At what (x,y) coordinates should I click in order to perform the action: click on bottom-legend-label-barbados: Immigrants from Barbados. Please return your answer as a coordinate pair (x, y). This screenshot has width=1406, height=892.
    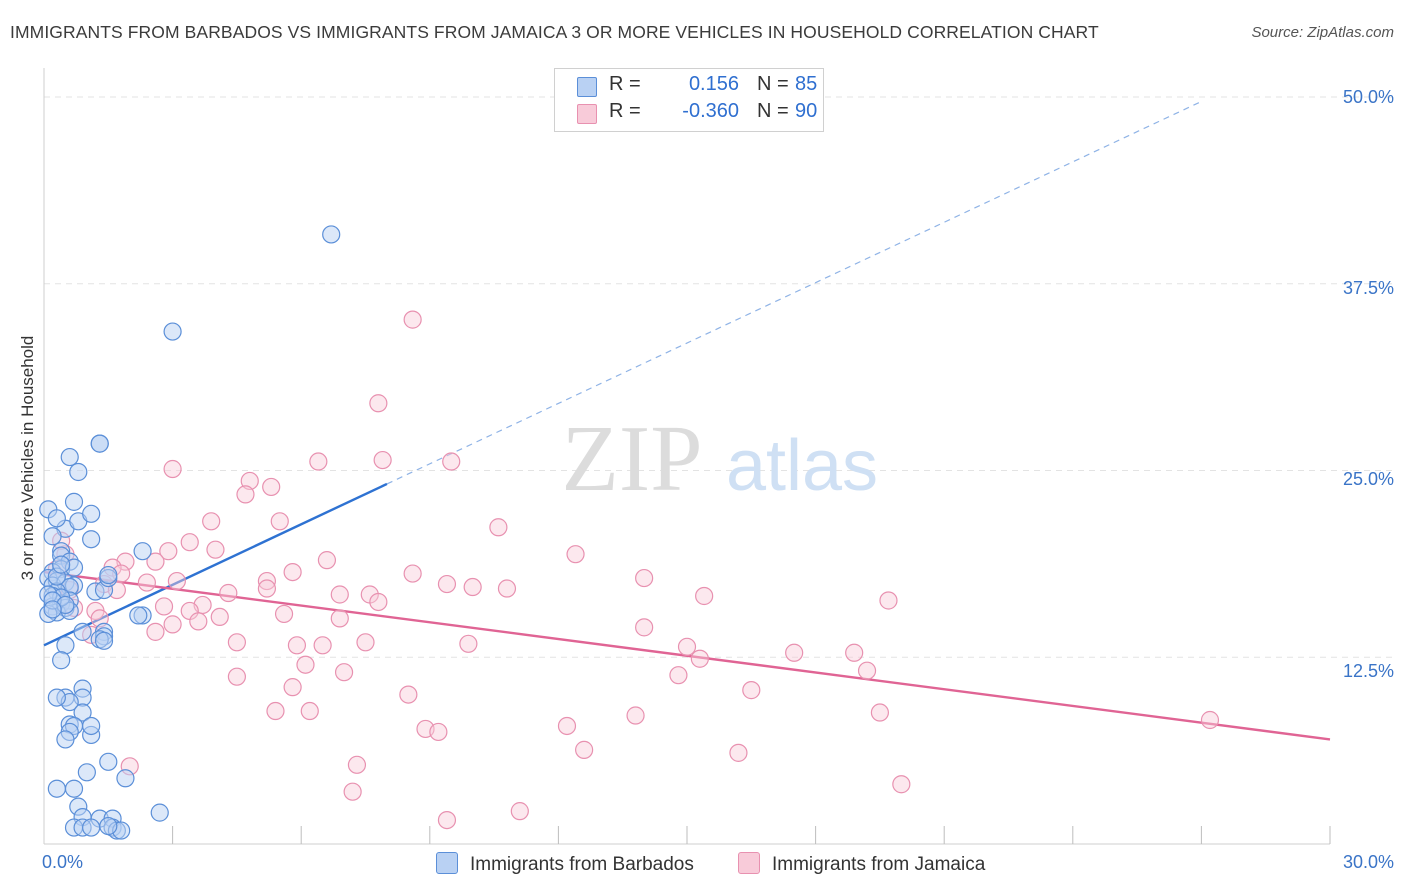
    Looking at the image, I should click on (582, 864).